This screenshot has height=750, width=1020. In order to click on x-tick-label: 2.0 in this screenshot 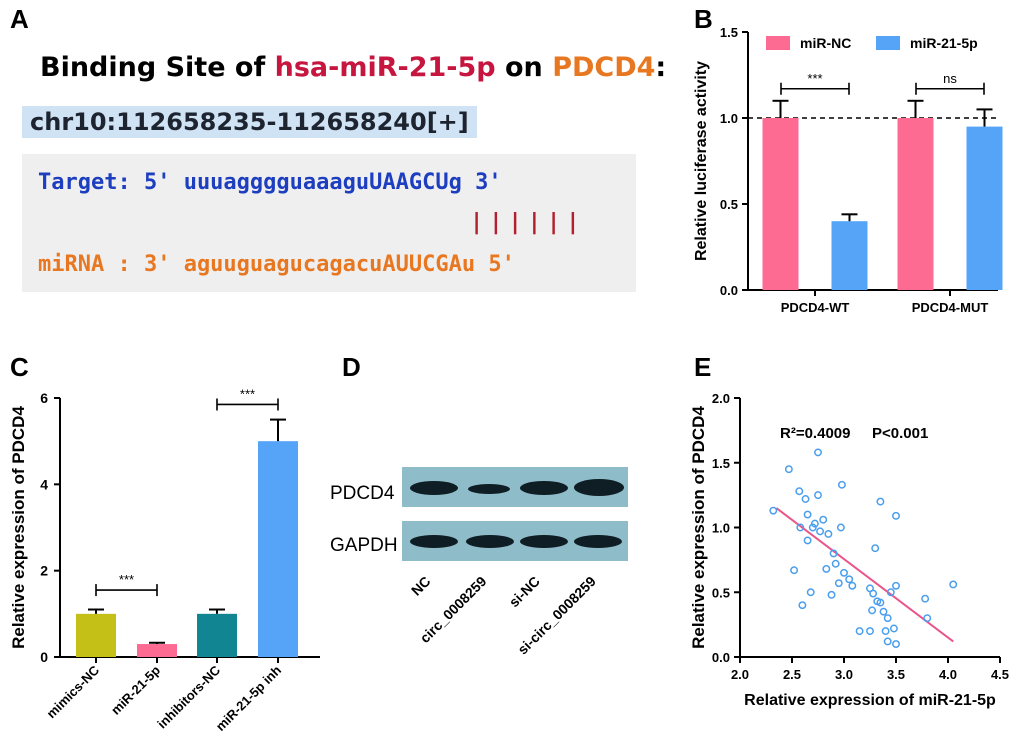, I will do `click(740, 674)`.